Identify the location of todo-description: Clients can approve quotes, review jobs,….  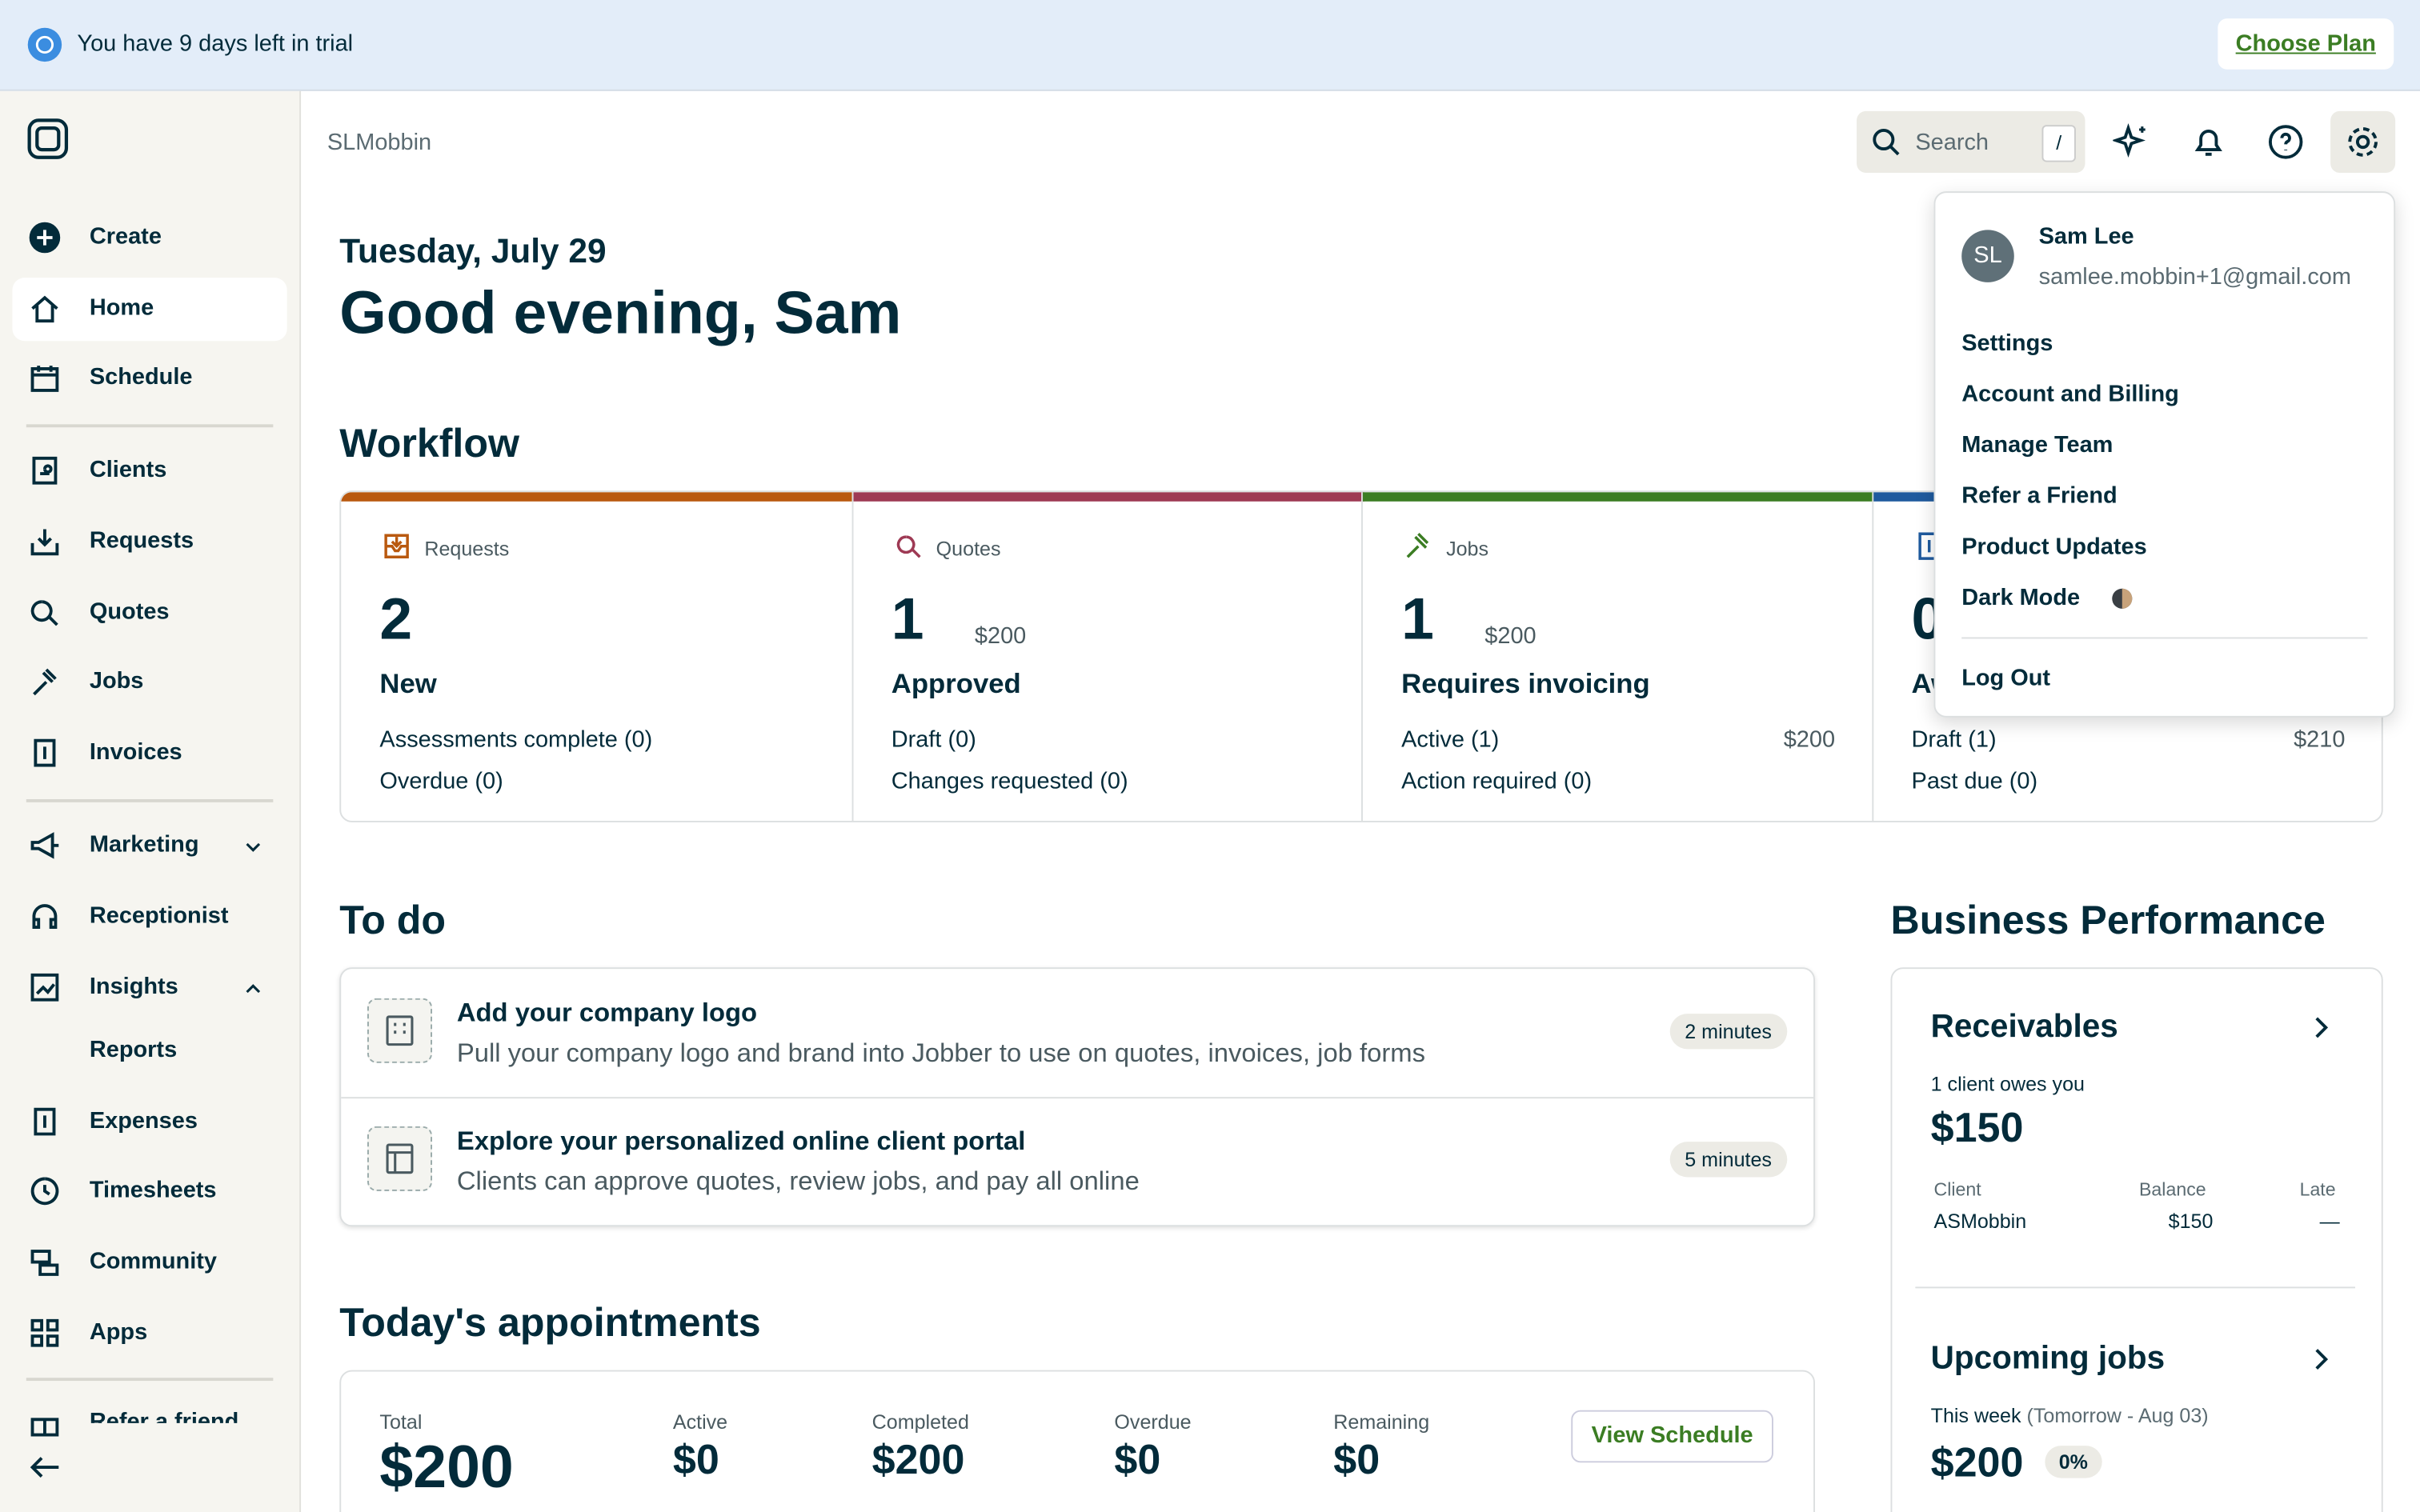
(798, 1181).